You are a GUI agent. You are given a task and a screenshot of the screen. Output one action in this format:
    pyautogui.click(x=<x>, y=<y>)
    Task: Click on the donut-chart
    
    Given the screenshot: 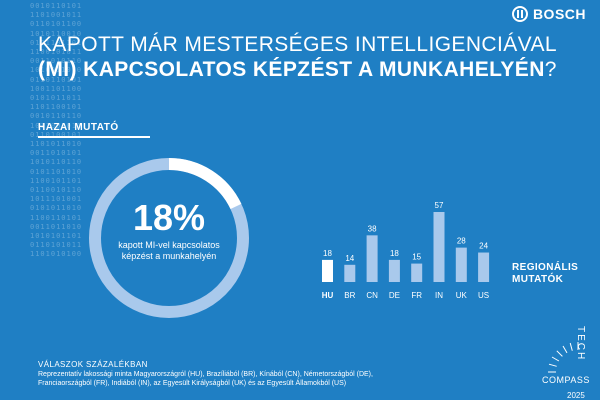 What is the action you would take?
    pyautogui.click(x=169, y=238)
    